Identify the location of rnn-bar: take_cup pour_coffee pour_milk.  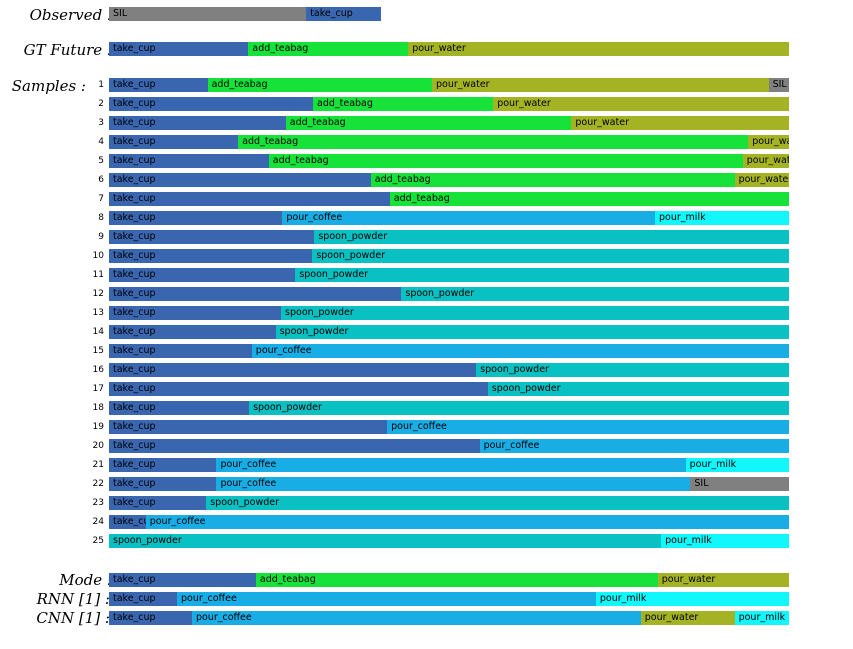
(449, 599).